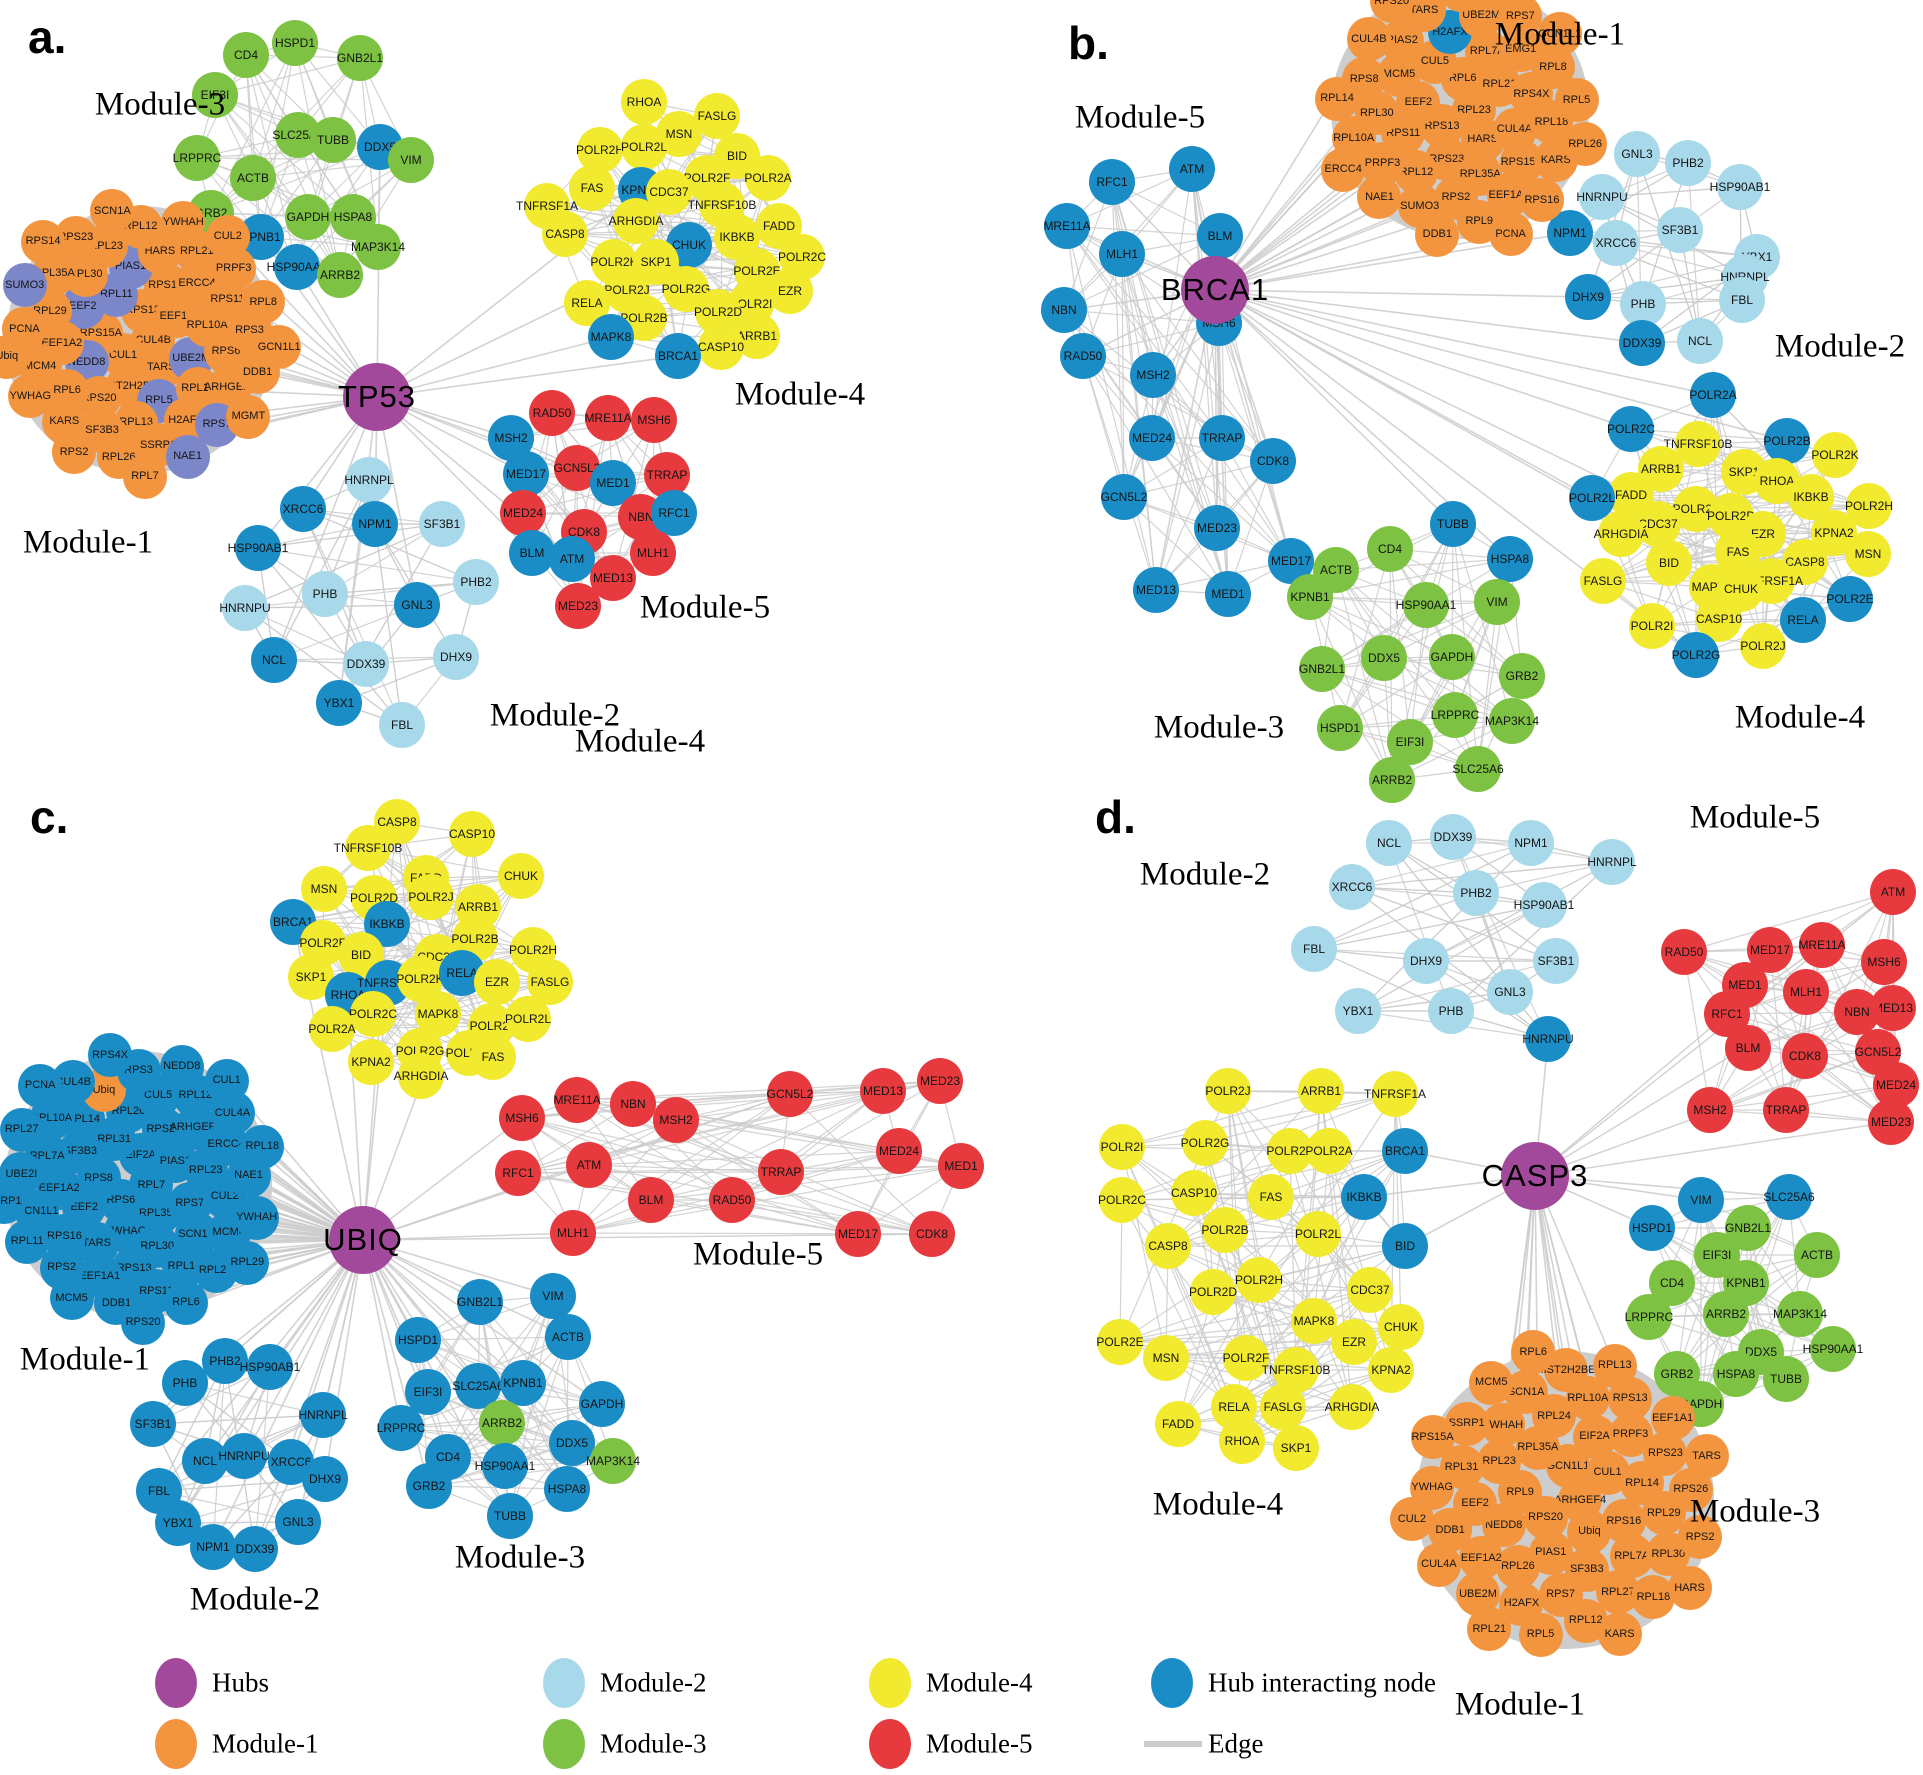 This screenshot has width=1923, height=1775. Describe the element at coordinates (1520, 1704) in the screenshot. I see `module-label: Module-1` at that location.